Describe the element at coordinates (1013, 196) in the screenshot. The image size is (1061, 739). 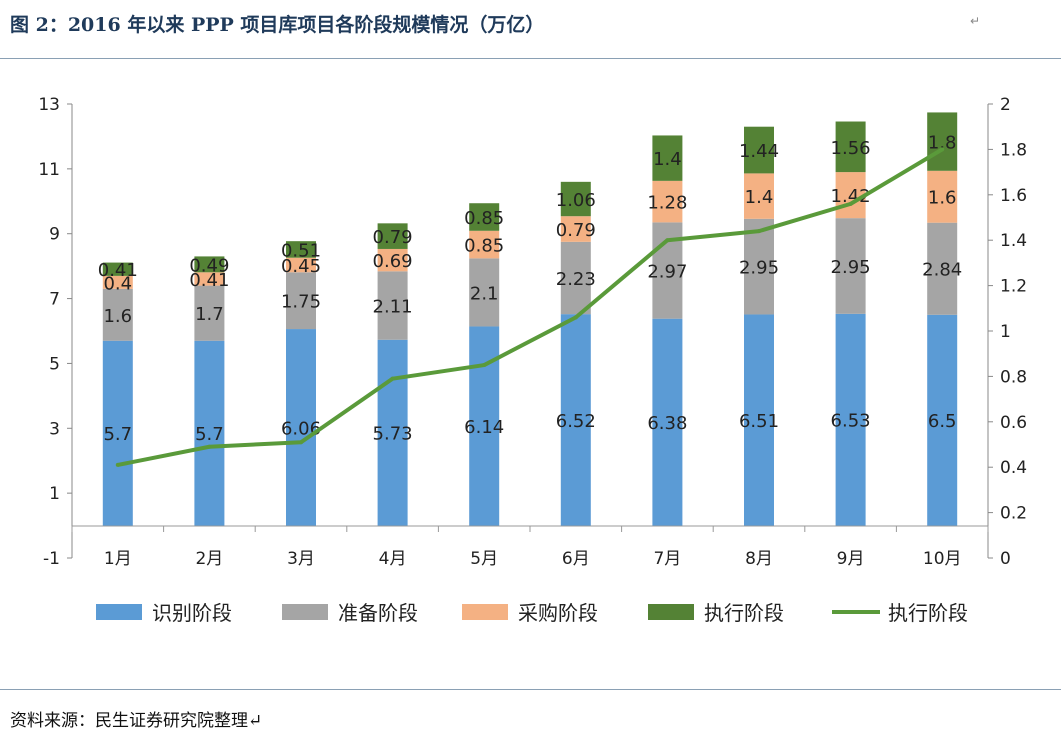
I see `right-tick-label: 1.6` at that location.